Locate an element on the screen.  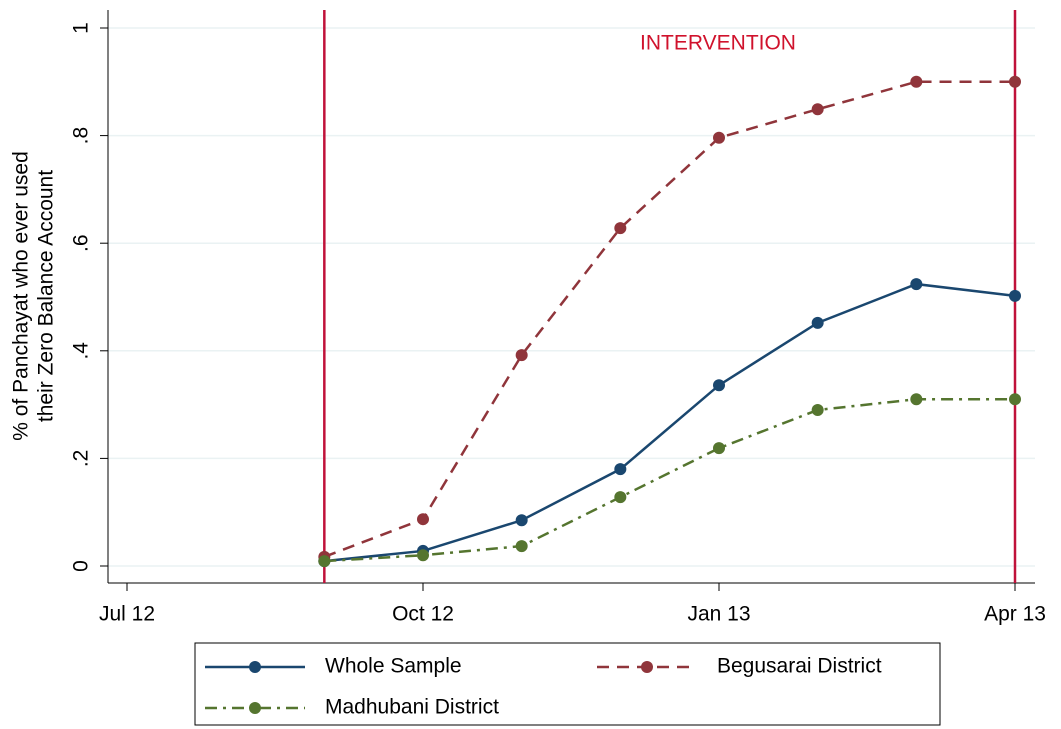
y-tick-label: .6 is located at coordinates (81, 243).